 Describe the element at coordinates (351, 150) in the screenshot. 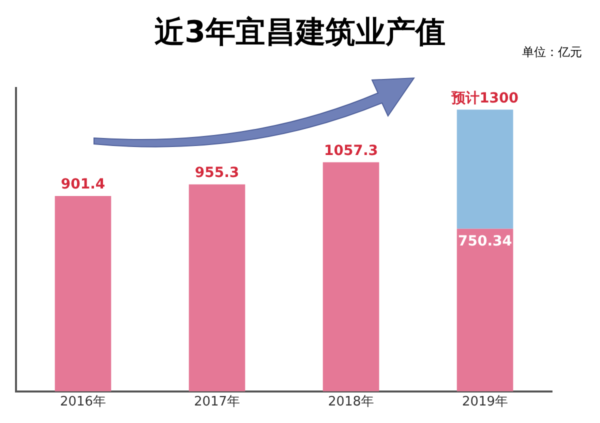

I see `data-label: 1057.3` at that location.